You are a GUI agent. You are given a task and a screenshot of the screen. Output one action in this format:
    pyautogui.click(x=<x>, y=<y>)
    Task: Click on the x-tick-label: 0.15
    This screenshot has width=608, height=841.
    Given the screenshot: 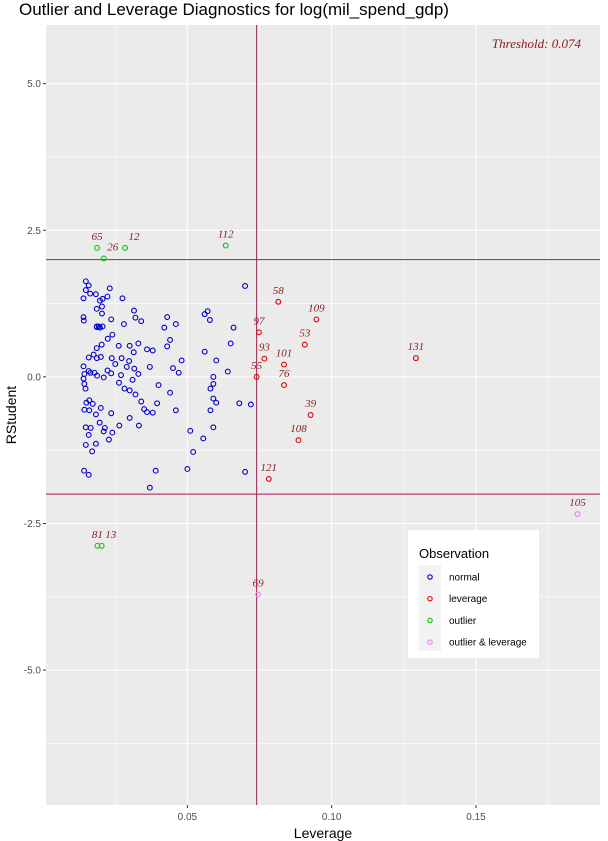 What is the action you would take?
    pyautogui.click(x=476, y=817)
    